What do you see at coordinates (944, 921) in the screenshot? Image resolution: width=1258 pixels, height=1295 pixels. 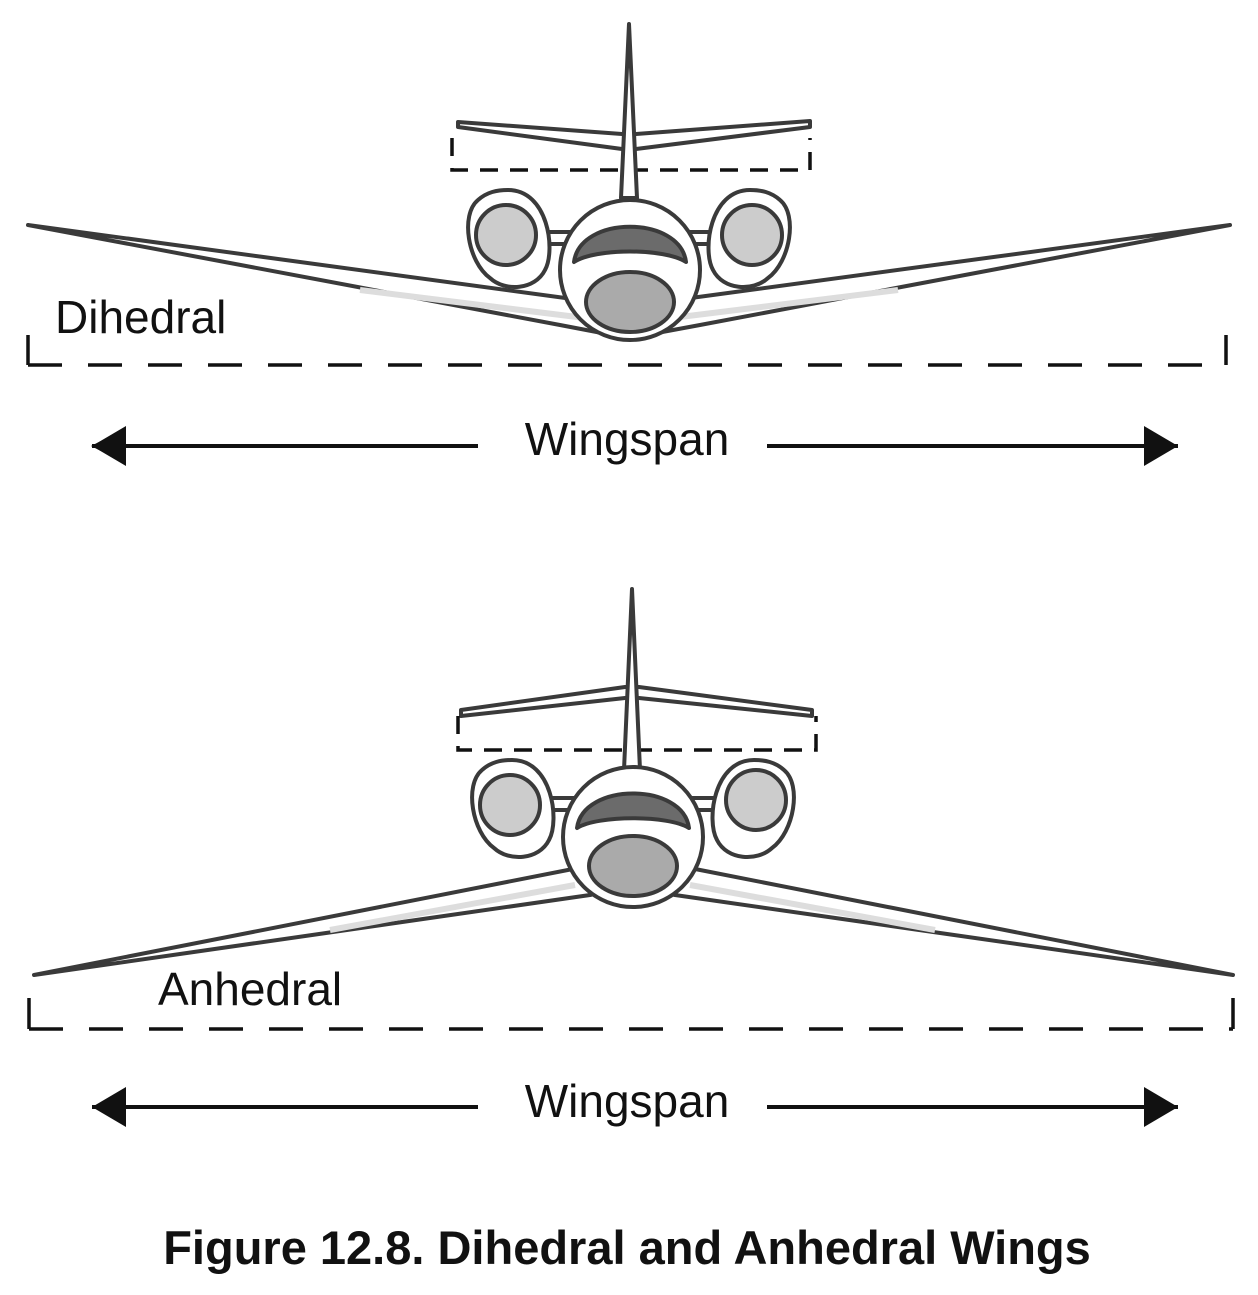 I see `right-wing` at bounding box center [944, 921].